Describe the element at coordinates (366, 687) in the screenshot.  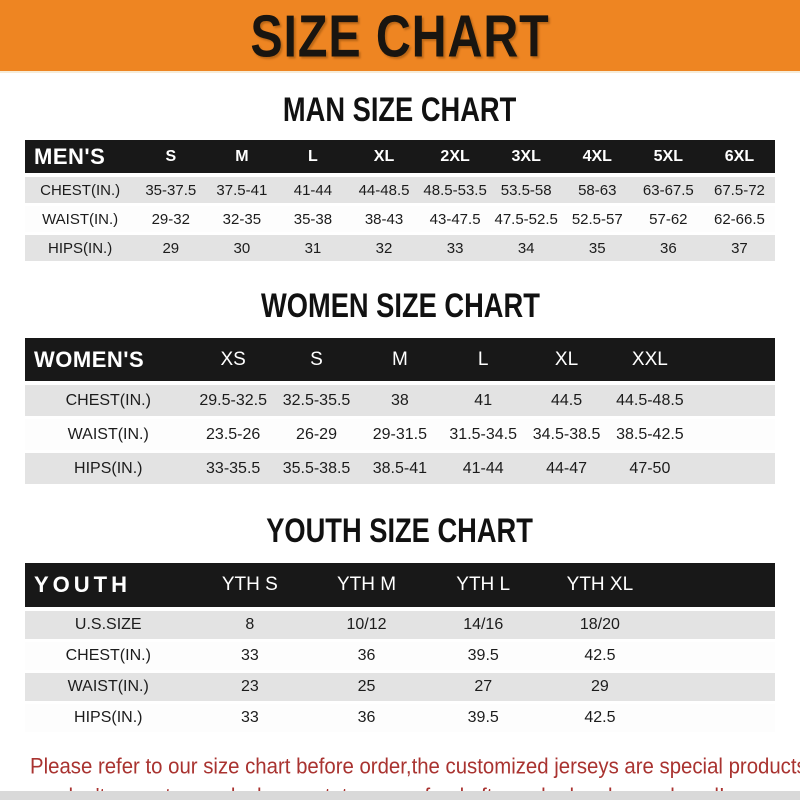
I see `size-value-cell: 25` at that location.